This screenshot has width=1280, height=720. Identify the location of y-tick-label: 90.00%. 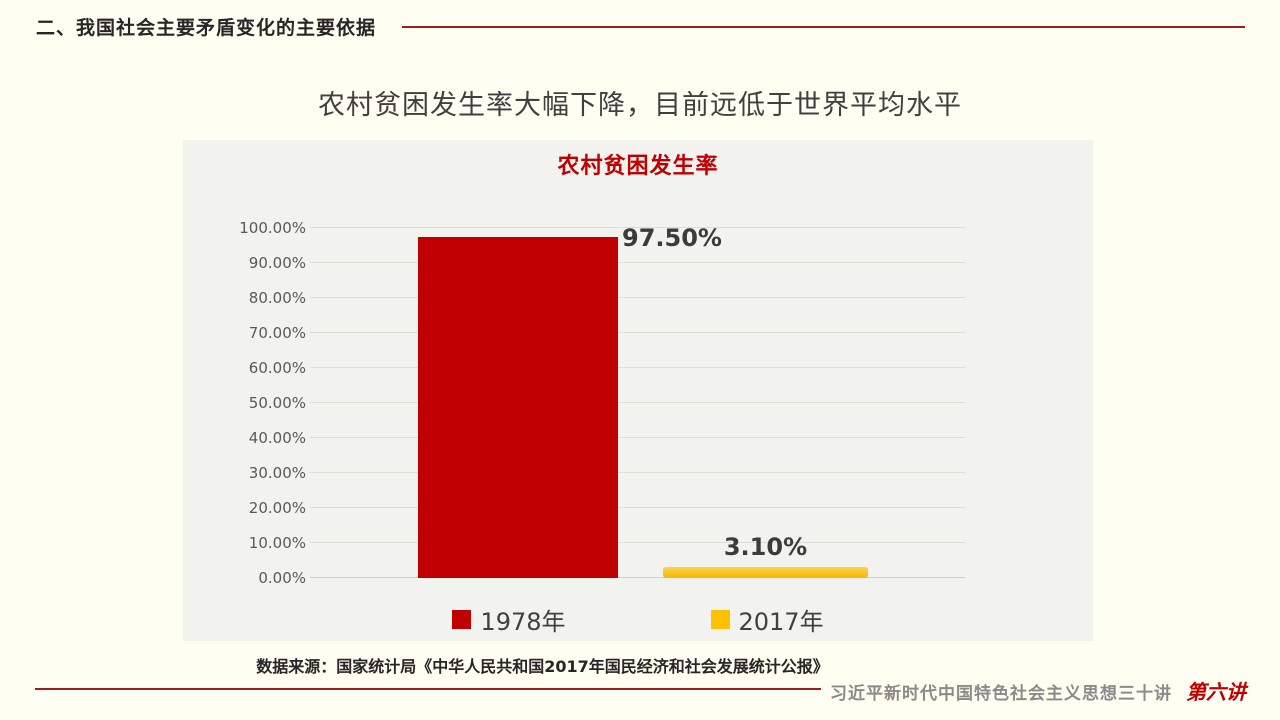
(277, 263).